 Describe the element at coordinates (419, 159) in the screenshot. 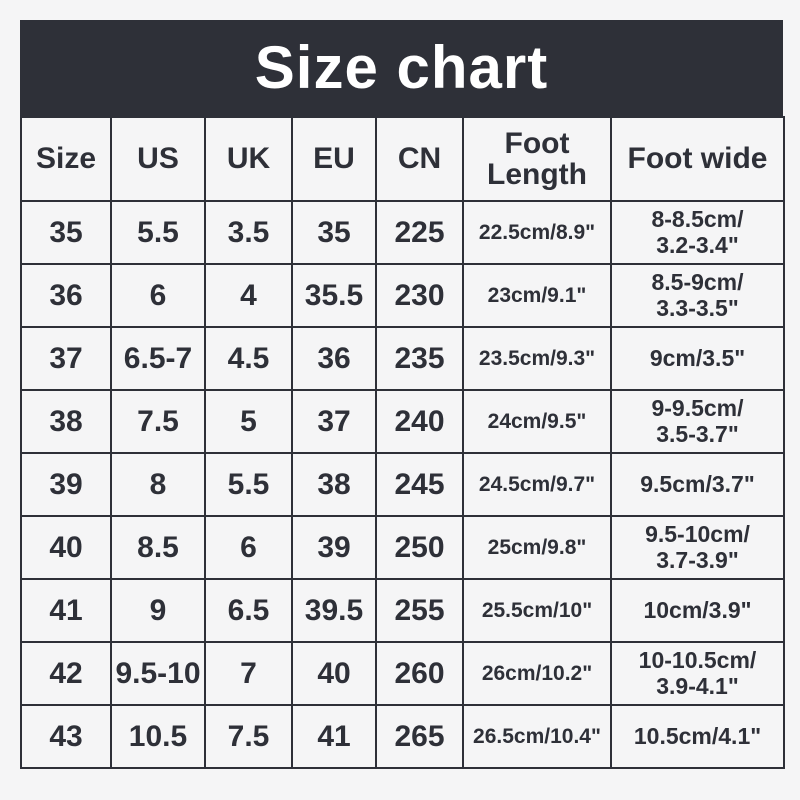

I see `column-header-cn: CN` at that location.